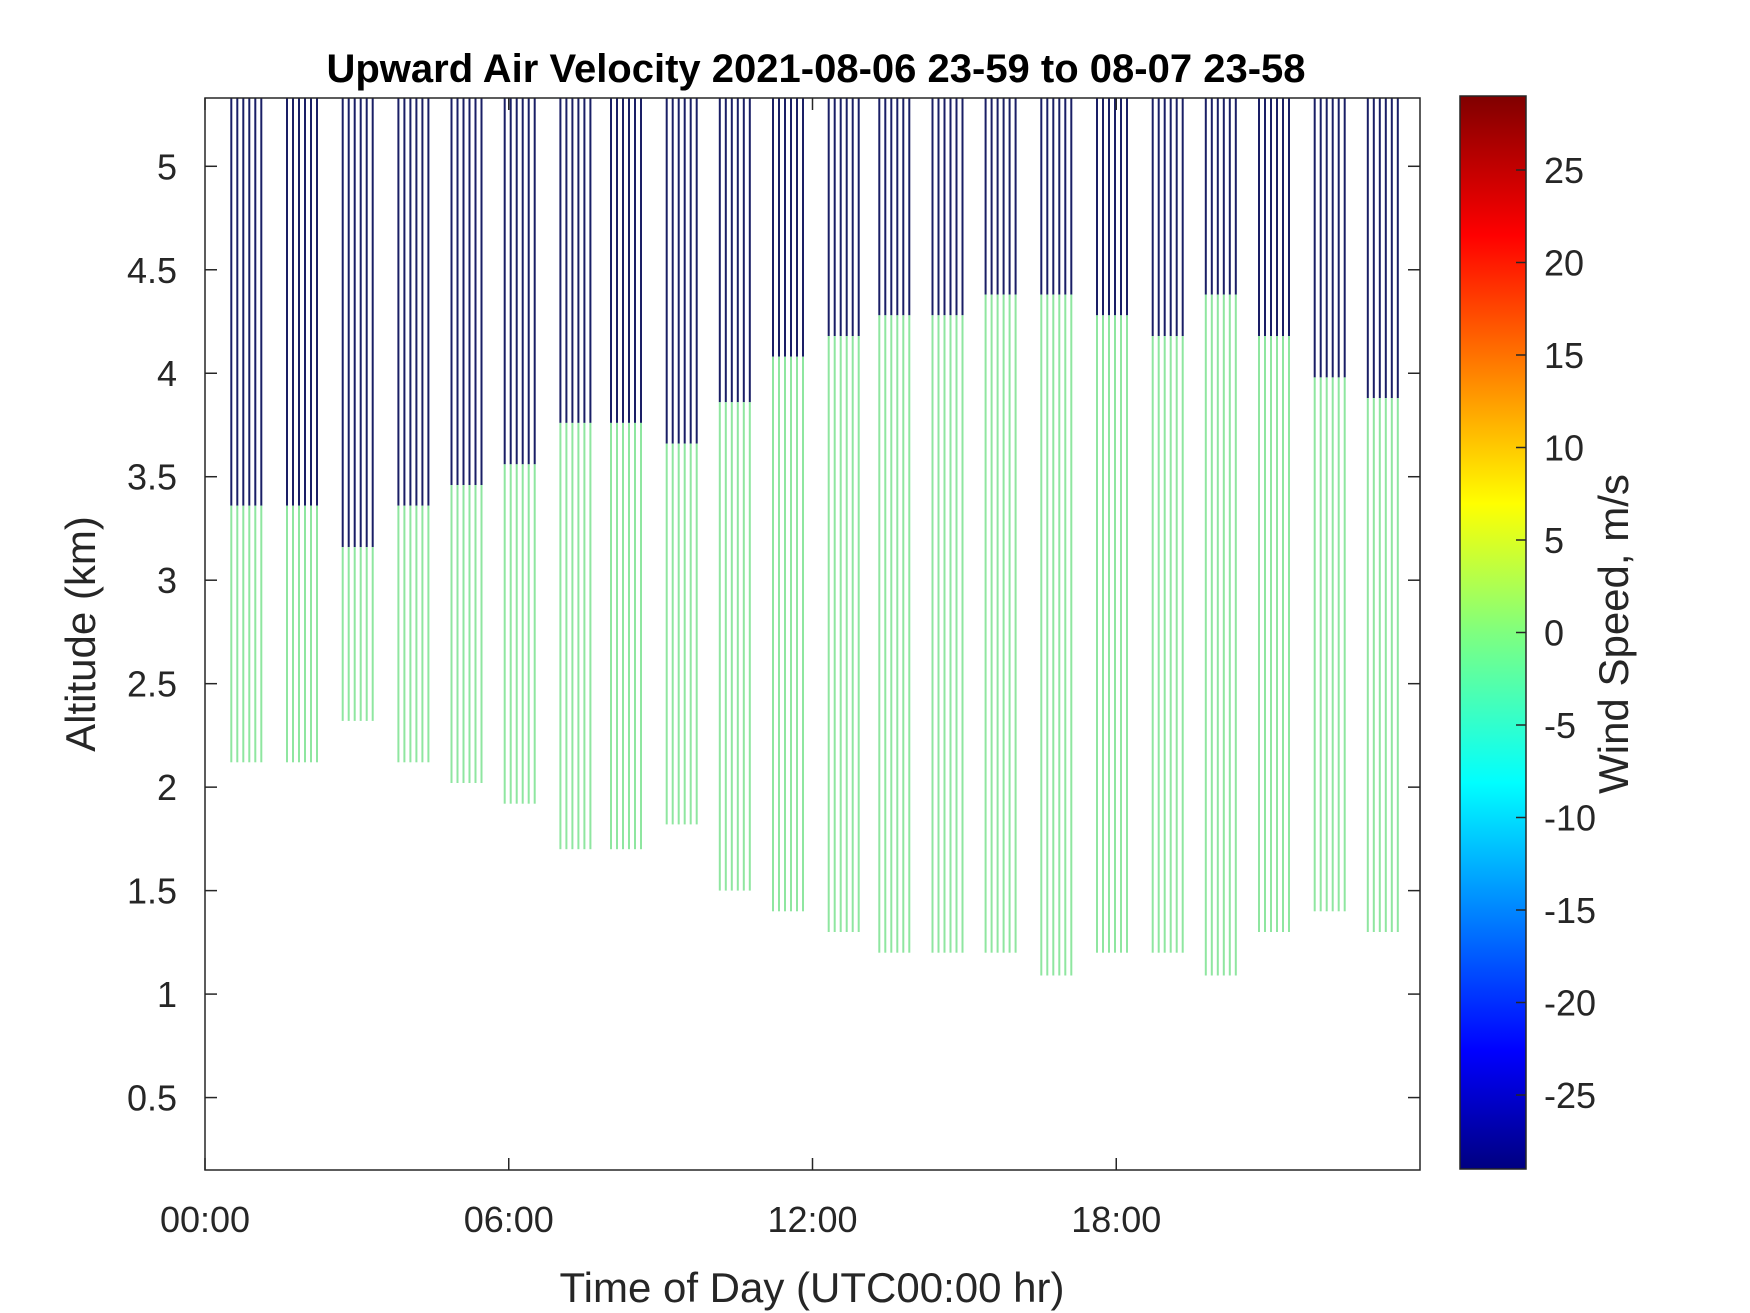 This screenshot has height=1313, width=1750. I want to click on colorbar: -25 -20 -15 -10 -5 0 5 10 15 20 25, so click(1527, 632).